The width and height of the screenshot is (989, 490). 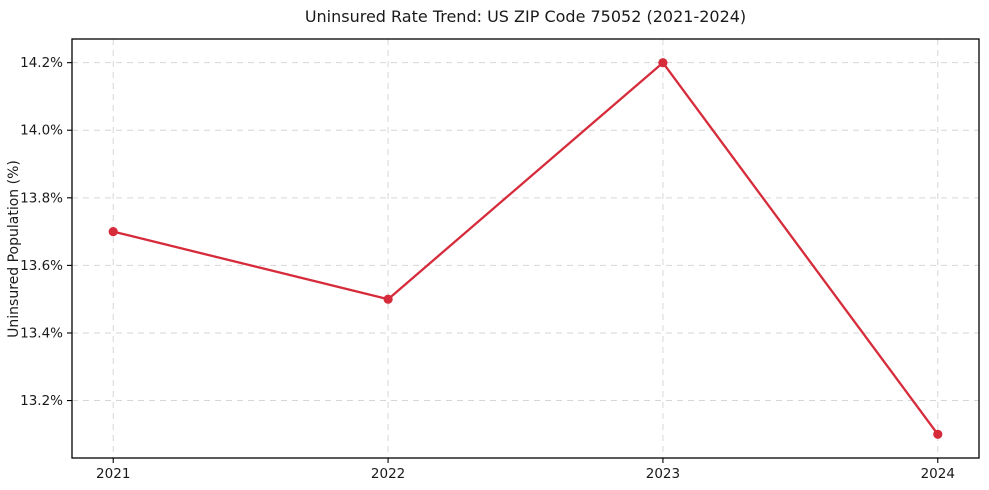 I want to click on x-tick-label: 2022, so click(x=388, y=474).